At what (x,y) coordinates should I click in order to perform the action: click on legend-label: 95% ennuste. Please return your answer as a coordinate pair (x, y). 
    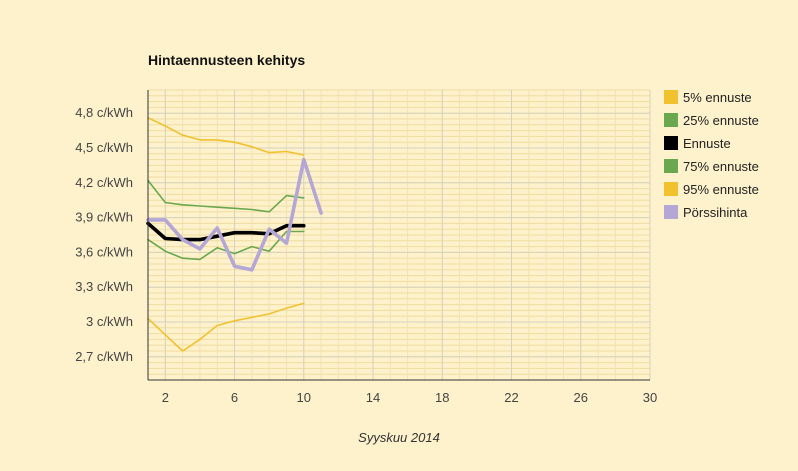
    Looking at the image, I should click on (721, 189).